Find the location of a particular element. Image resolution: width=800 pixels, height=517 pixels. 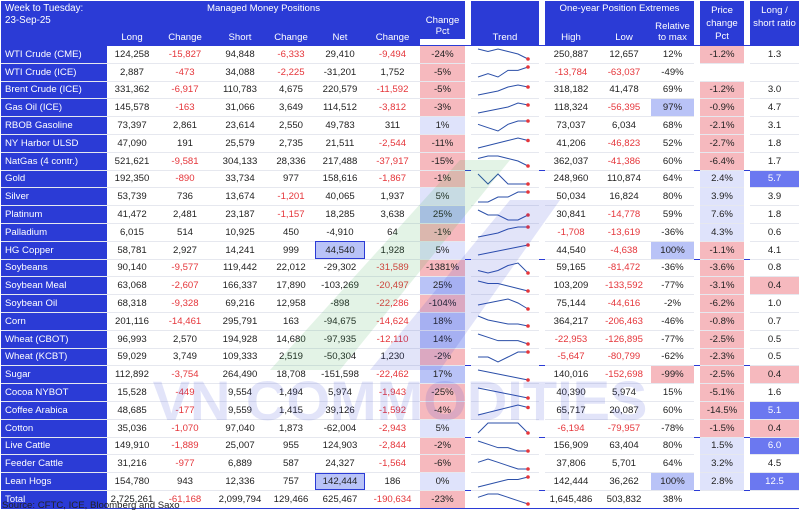

trend-sparkline is located at coordinates (503, 322).